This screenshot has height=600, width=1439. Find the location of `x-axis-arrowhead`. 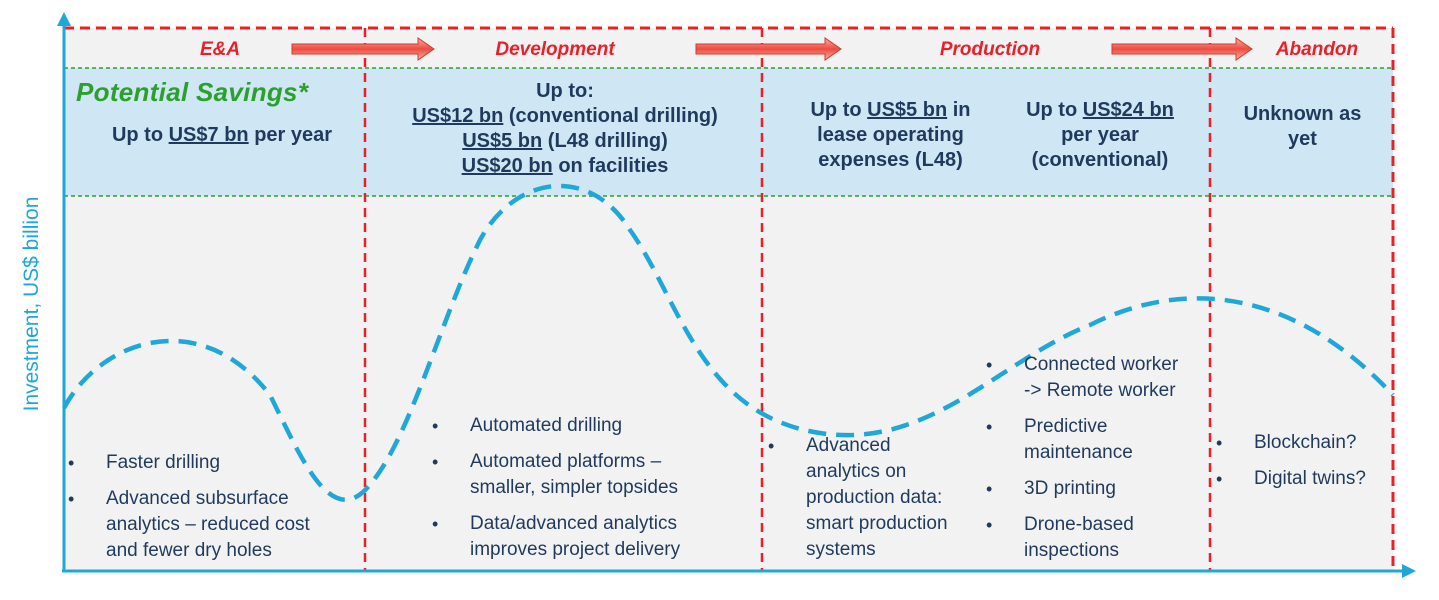

x-axis-arrowhead is located at coordinates (1409, 571).